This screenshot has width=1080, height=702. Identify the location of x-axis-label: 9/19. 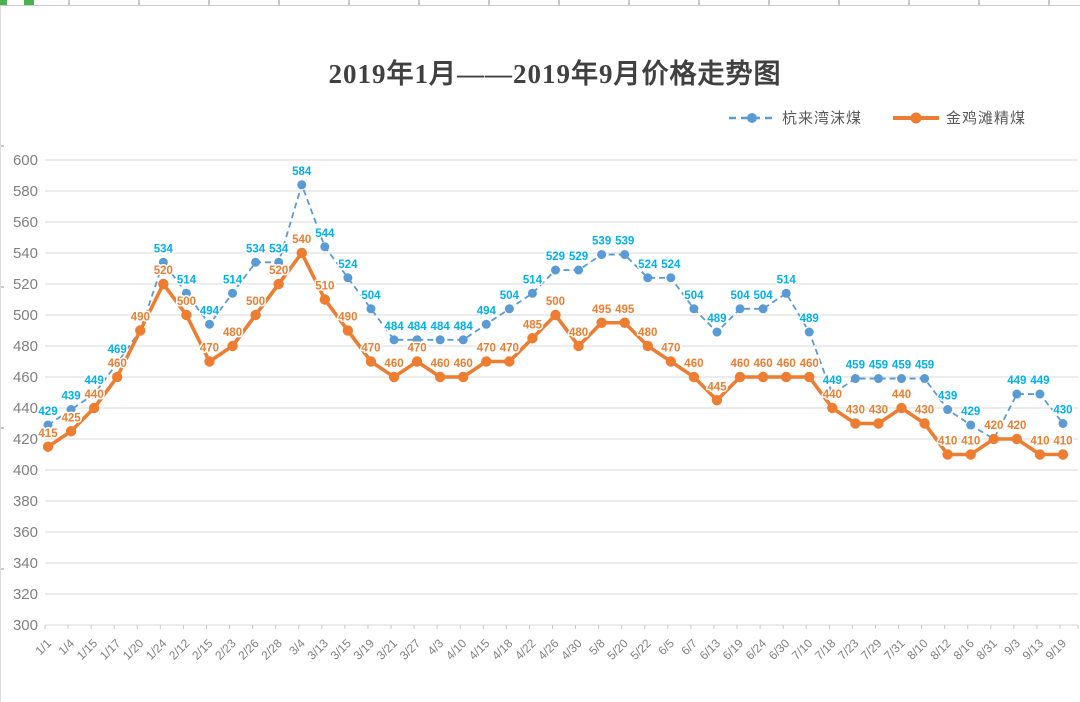
(1056, 649).